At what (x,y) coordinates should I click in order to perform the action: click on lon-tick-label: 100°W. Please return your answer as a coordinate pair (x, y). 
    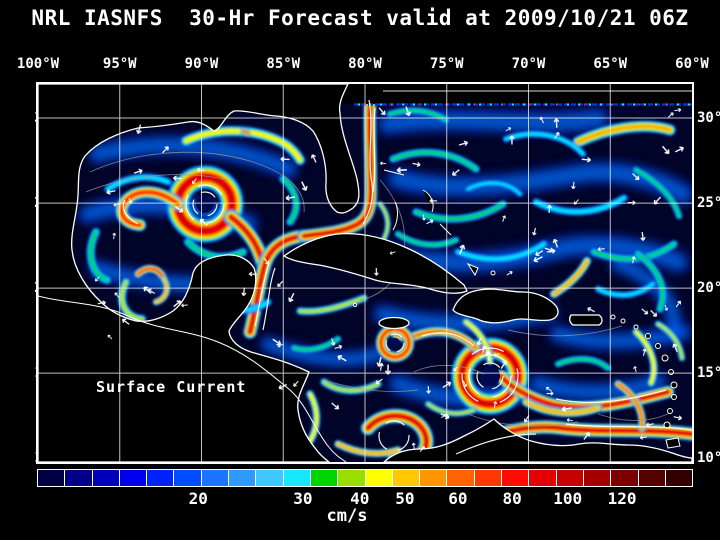
    Looking at the image, I should click on (38, 64).